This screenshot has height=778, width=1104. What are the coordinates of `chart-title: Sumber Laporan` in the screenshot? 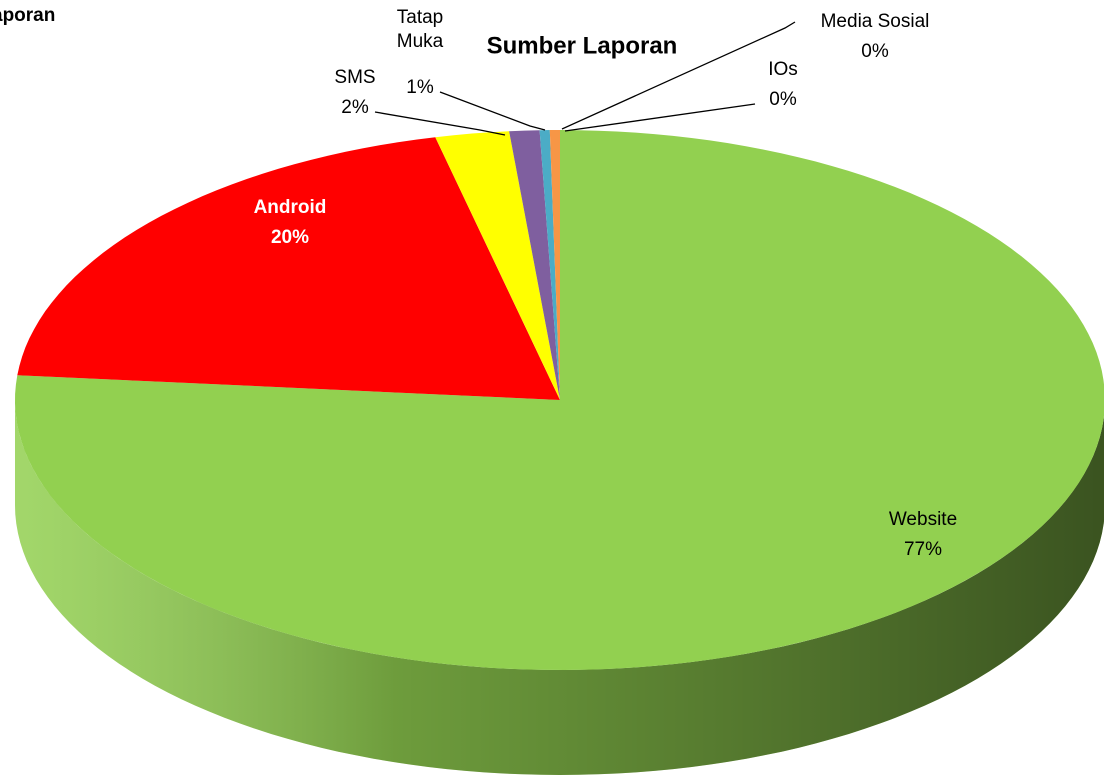 It's located at (582, 45).